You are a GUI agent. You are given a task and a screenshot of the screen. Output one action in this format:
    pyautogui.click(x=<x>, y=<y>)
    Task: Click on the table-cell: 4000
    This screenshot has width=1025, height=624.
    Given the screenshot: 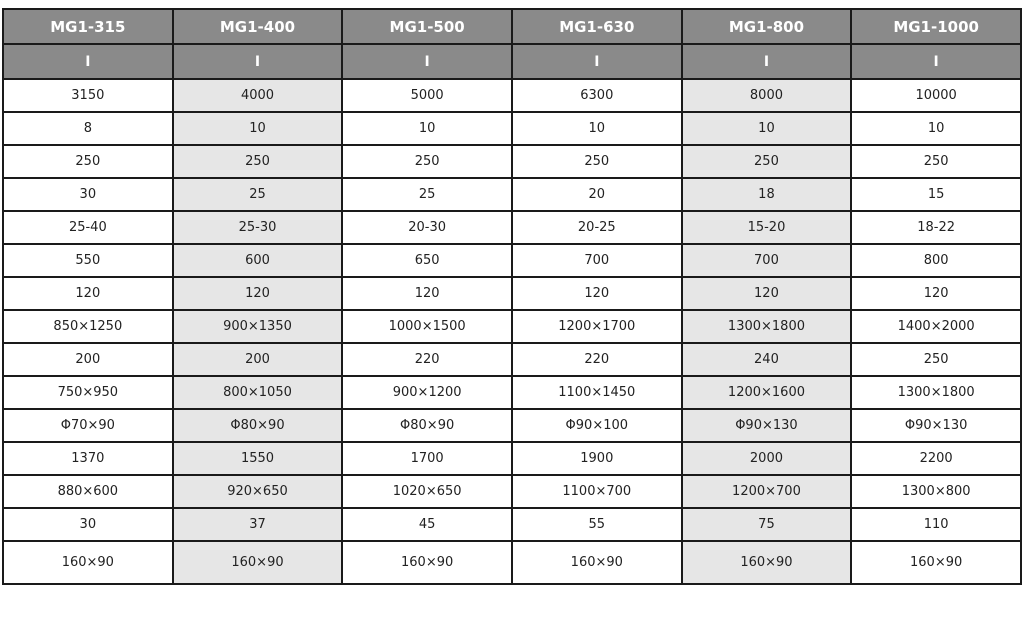 What is the action you would take?
    pyautogui.click(x=257, y=95)
    